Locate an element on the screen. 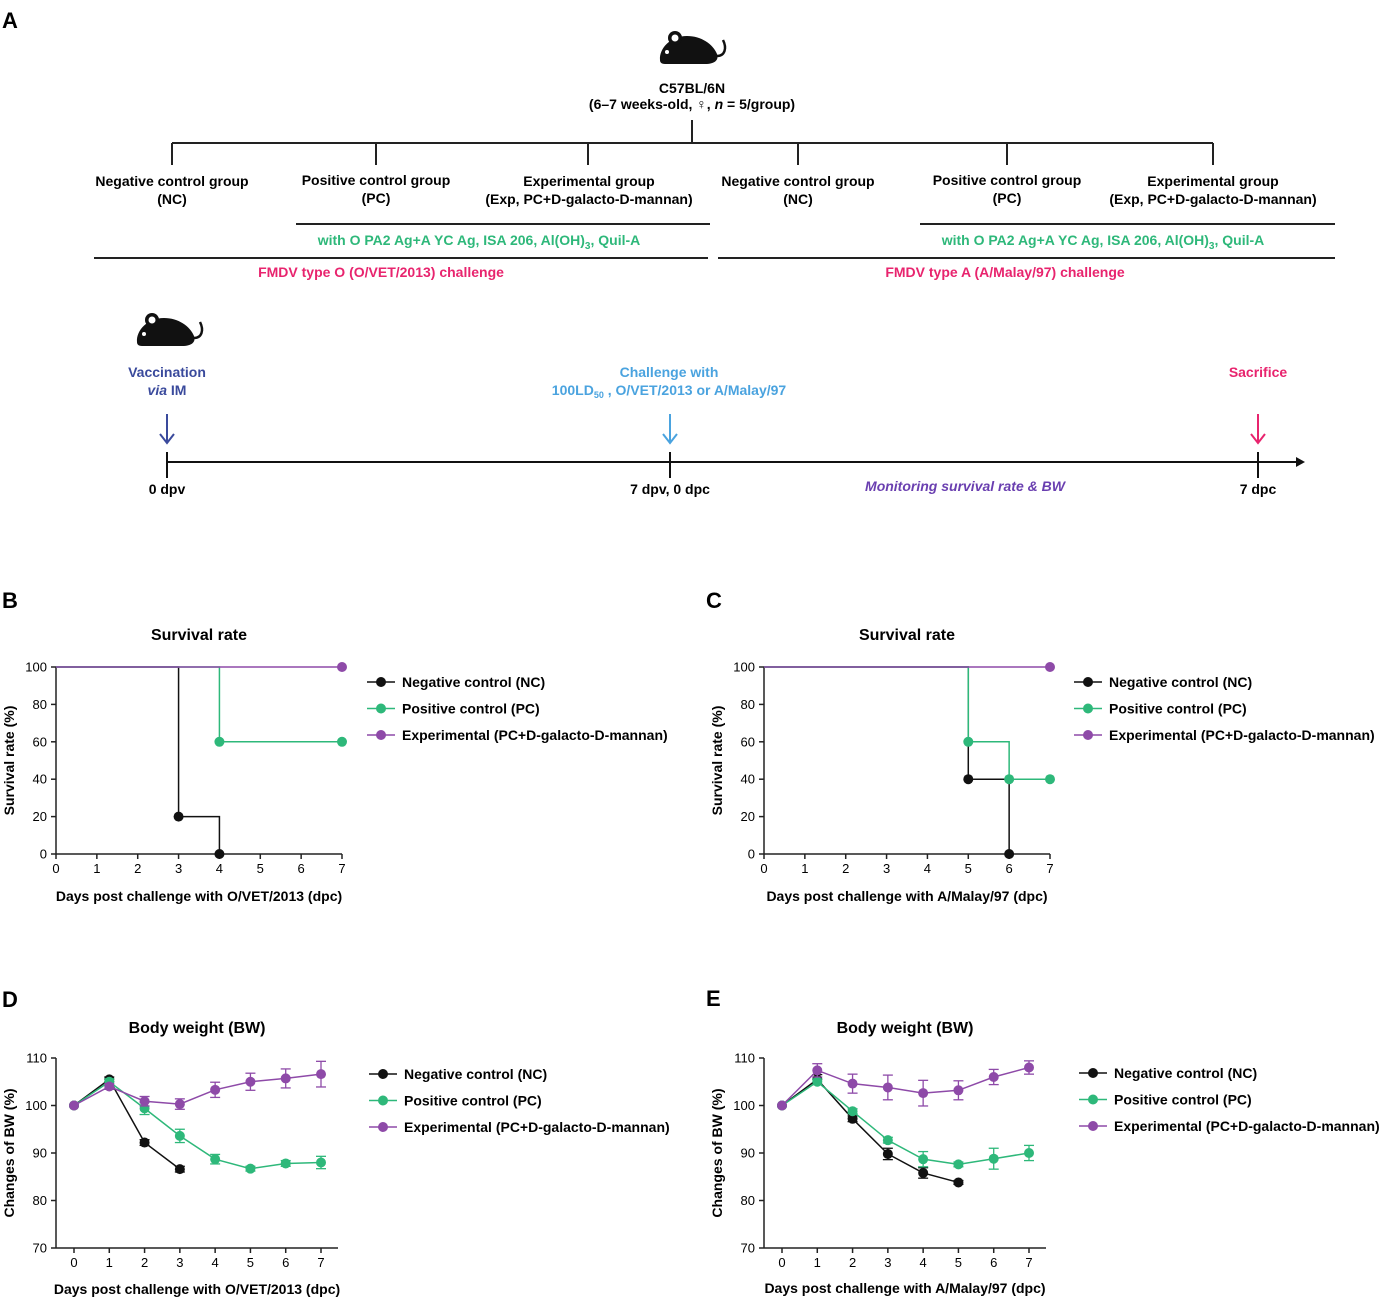 The width and height of the screenshot is (1385, 1298). legend-marker-exp is located at coordinates (1088, 735).